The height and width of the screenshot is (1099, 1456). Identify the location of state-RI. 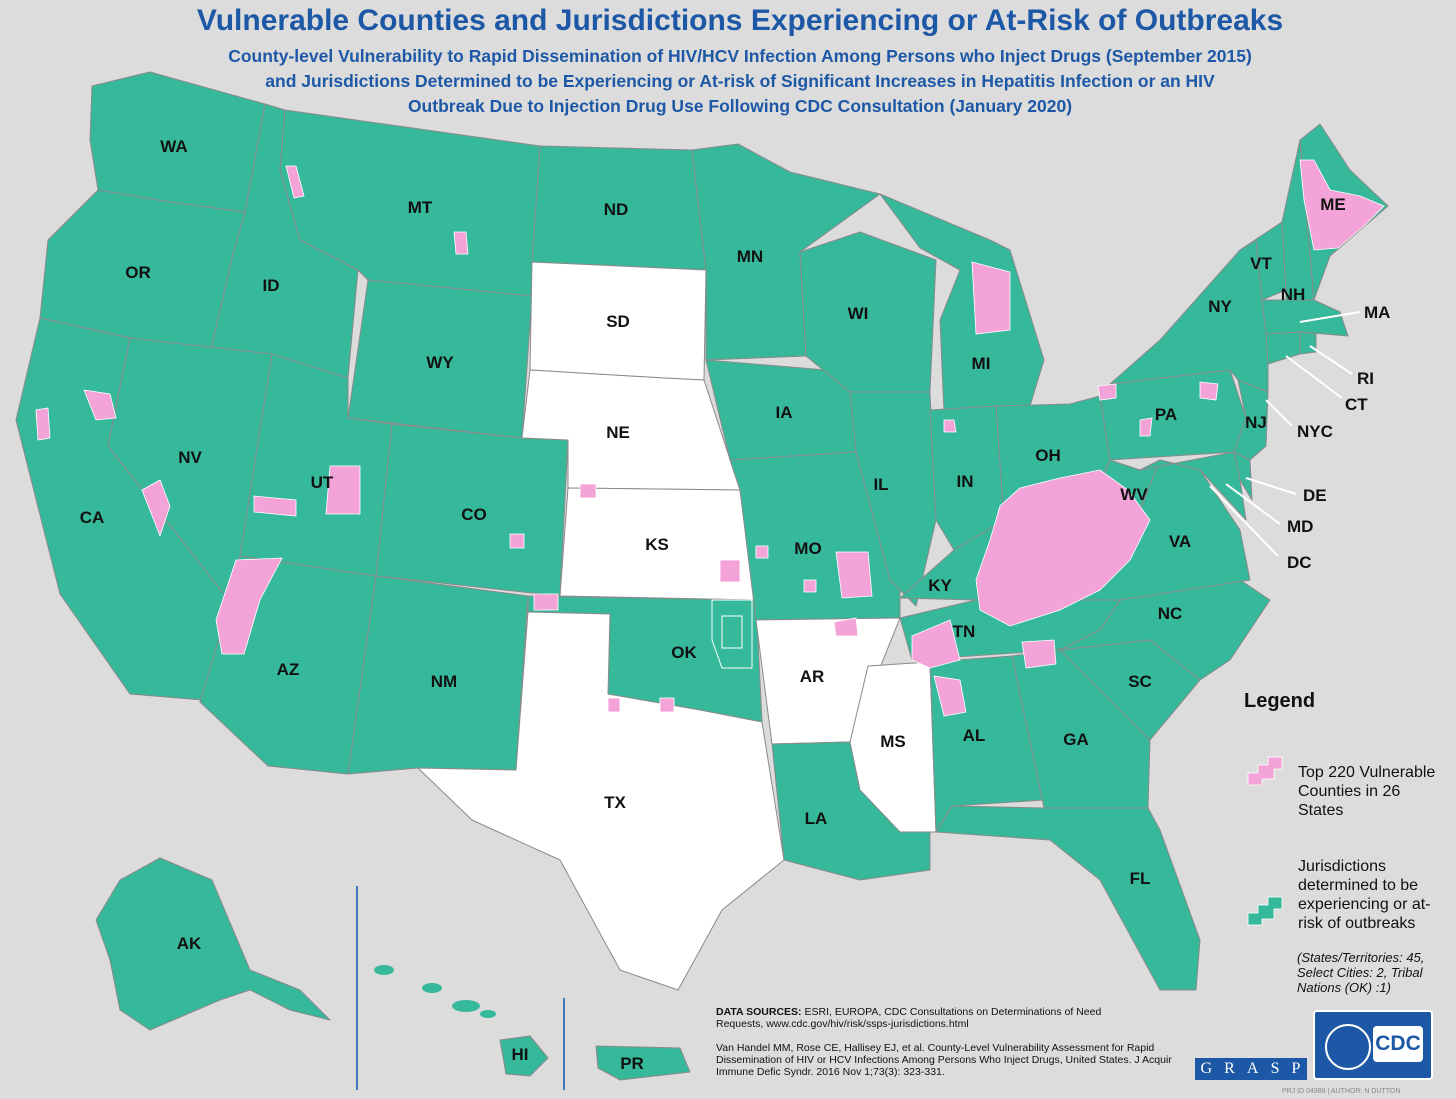
(1308, 343).